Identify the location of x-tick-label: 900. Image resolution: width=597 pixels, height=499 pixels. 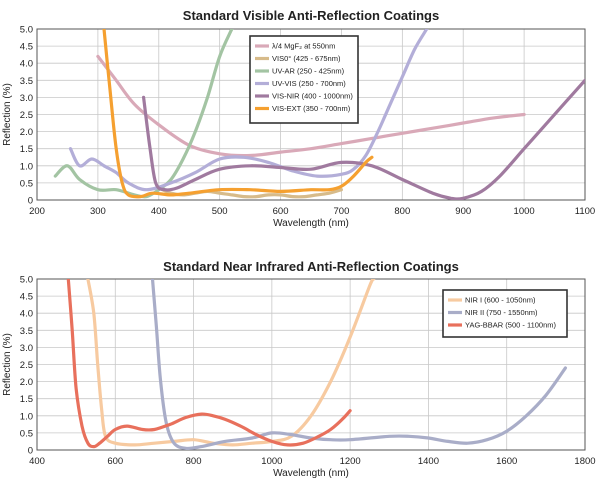
(463, 211).